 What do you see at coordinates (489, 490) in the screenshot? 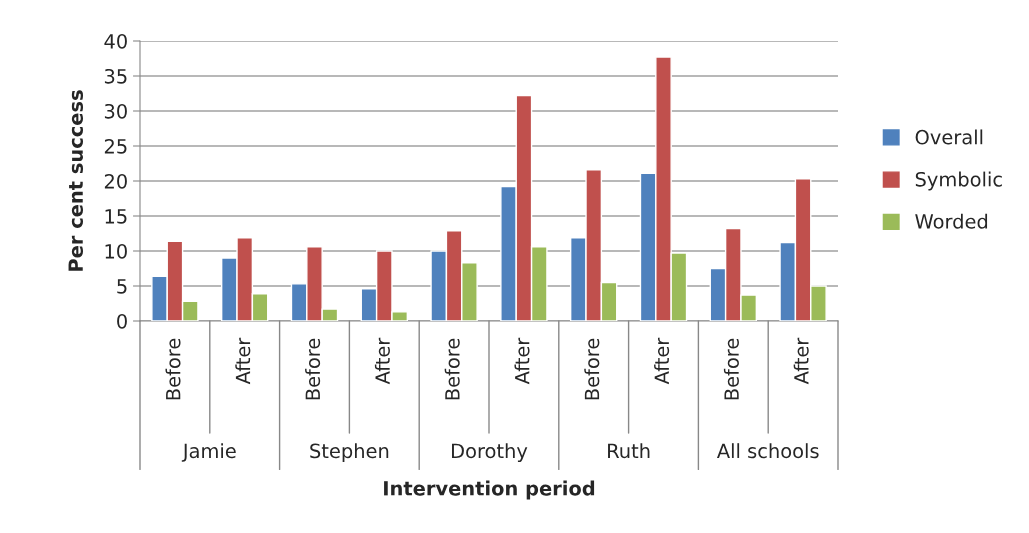
I see `x-axis-title: Intervention period` at bounding box center [489, 490].